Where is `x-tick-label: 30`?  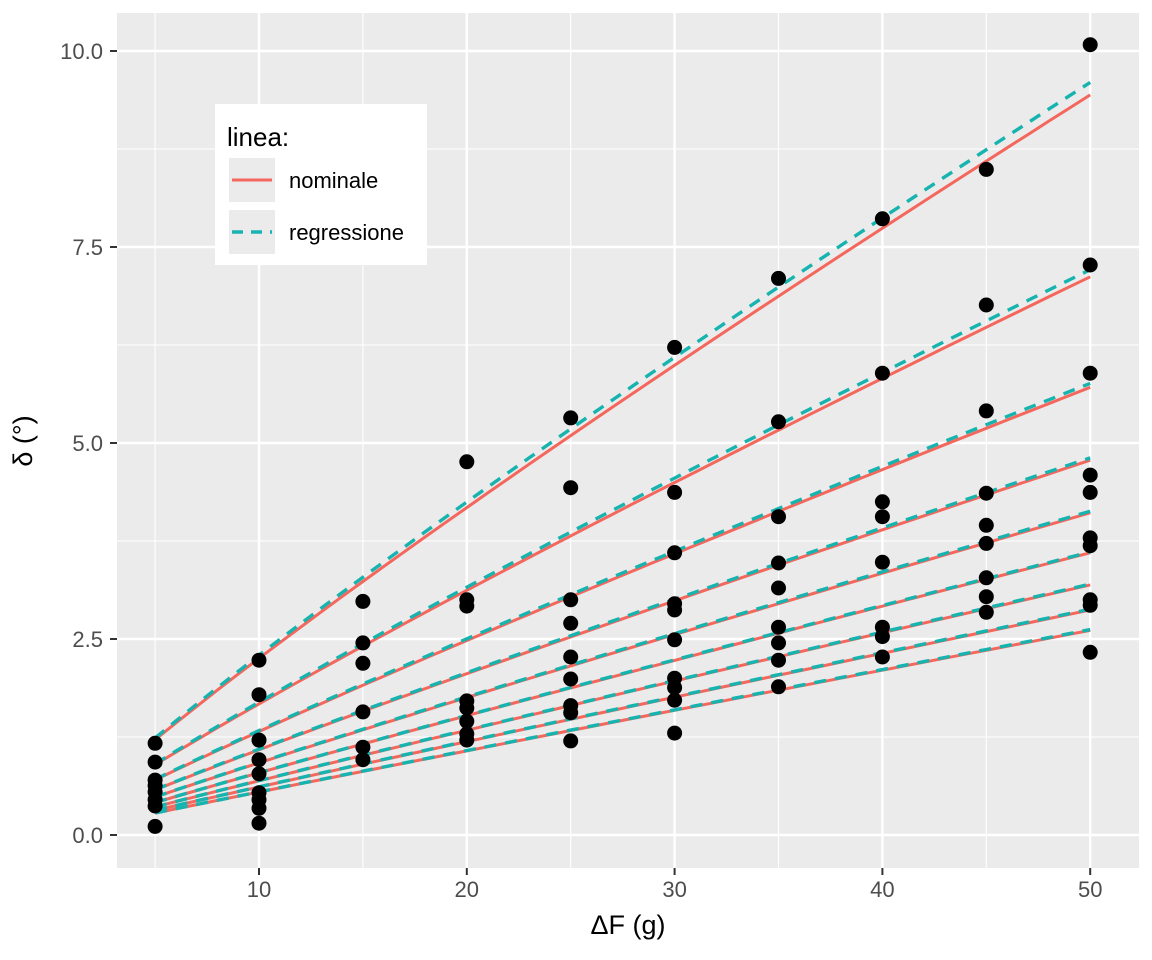
x-tick-label: 30 is located at coordinates (674, 889).